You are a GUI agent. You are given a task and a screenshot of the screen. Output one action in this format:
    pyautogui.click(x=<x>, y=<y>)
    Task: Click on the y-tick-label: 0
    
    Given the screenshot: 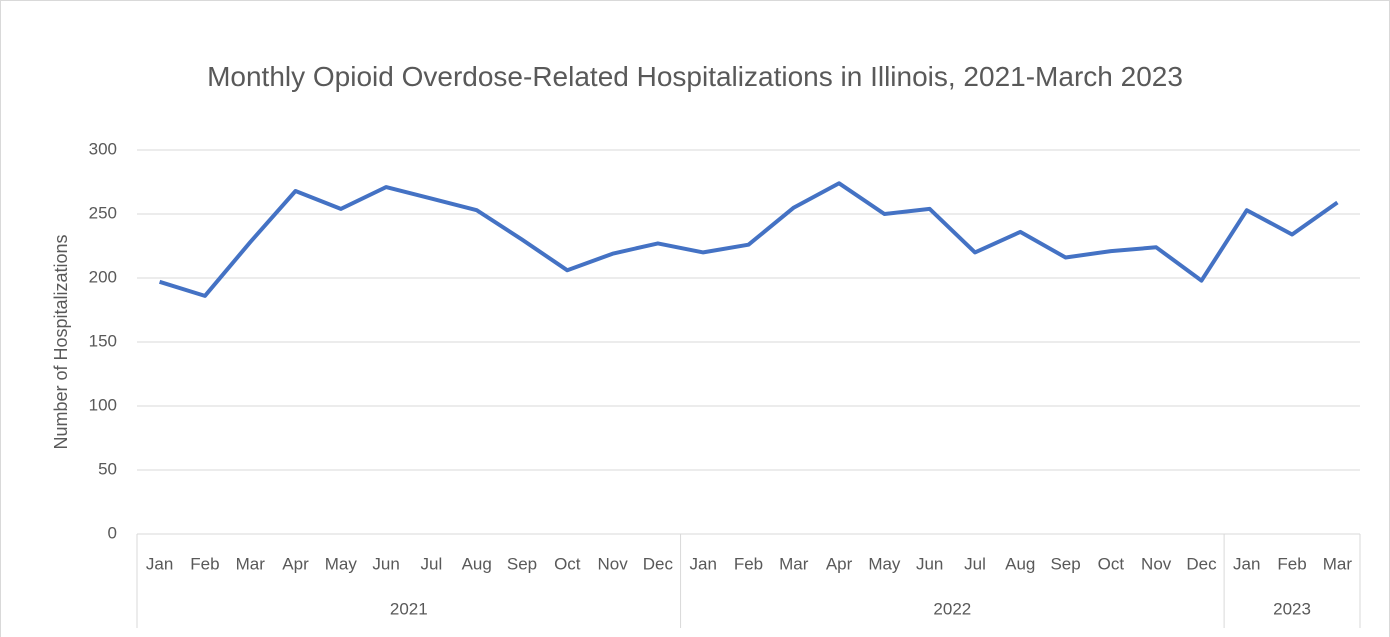 What is the action you would take?
    pyautogui.click(x=112, y=532)
    